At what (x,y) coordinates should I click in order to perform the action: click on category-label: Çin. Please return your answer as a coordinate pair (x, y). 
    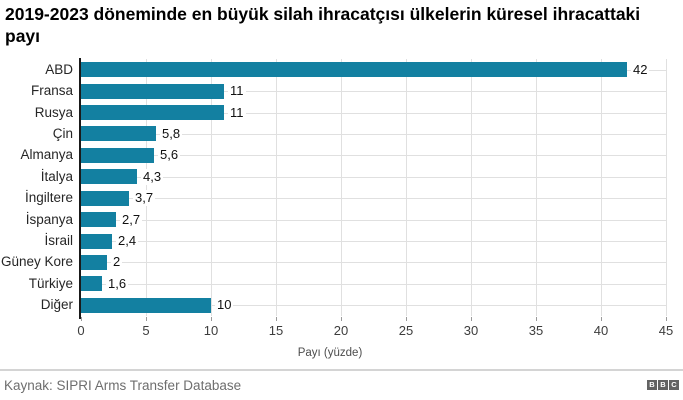
    Looking at the image, I should click on (62, 133).